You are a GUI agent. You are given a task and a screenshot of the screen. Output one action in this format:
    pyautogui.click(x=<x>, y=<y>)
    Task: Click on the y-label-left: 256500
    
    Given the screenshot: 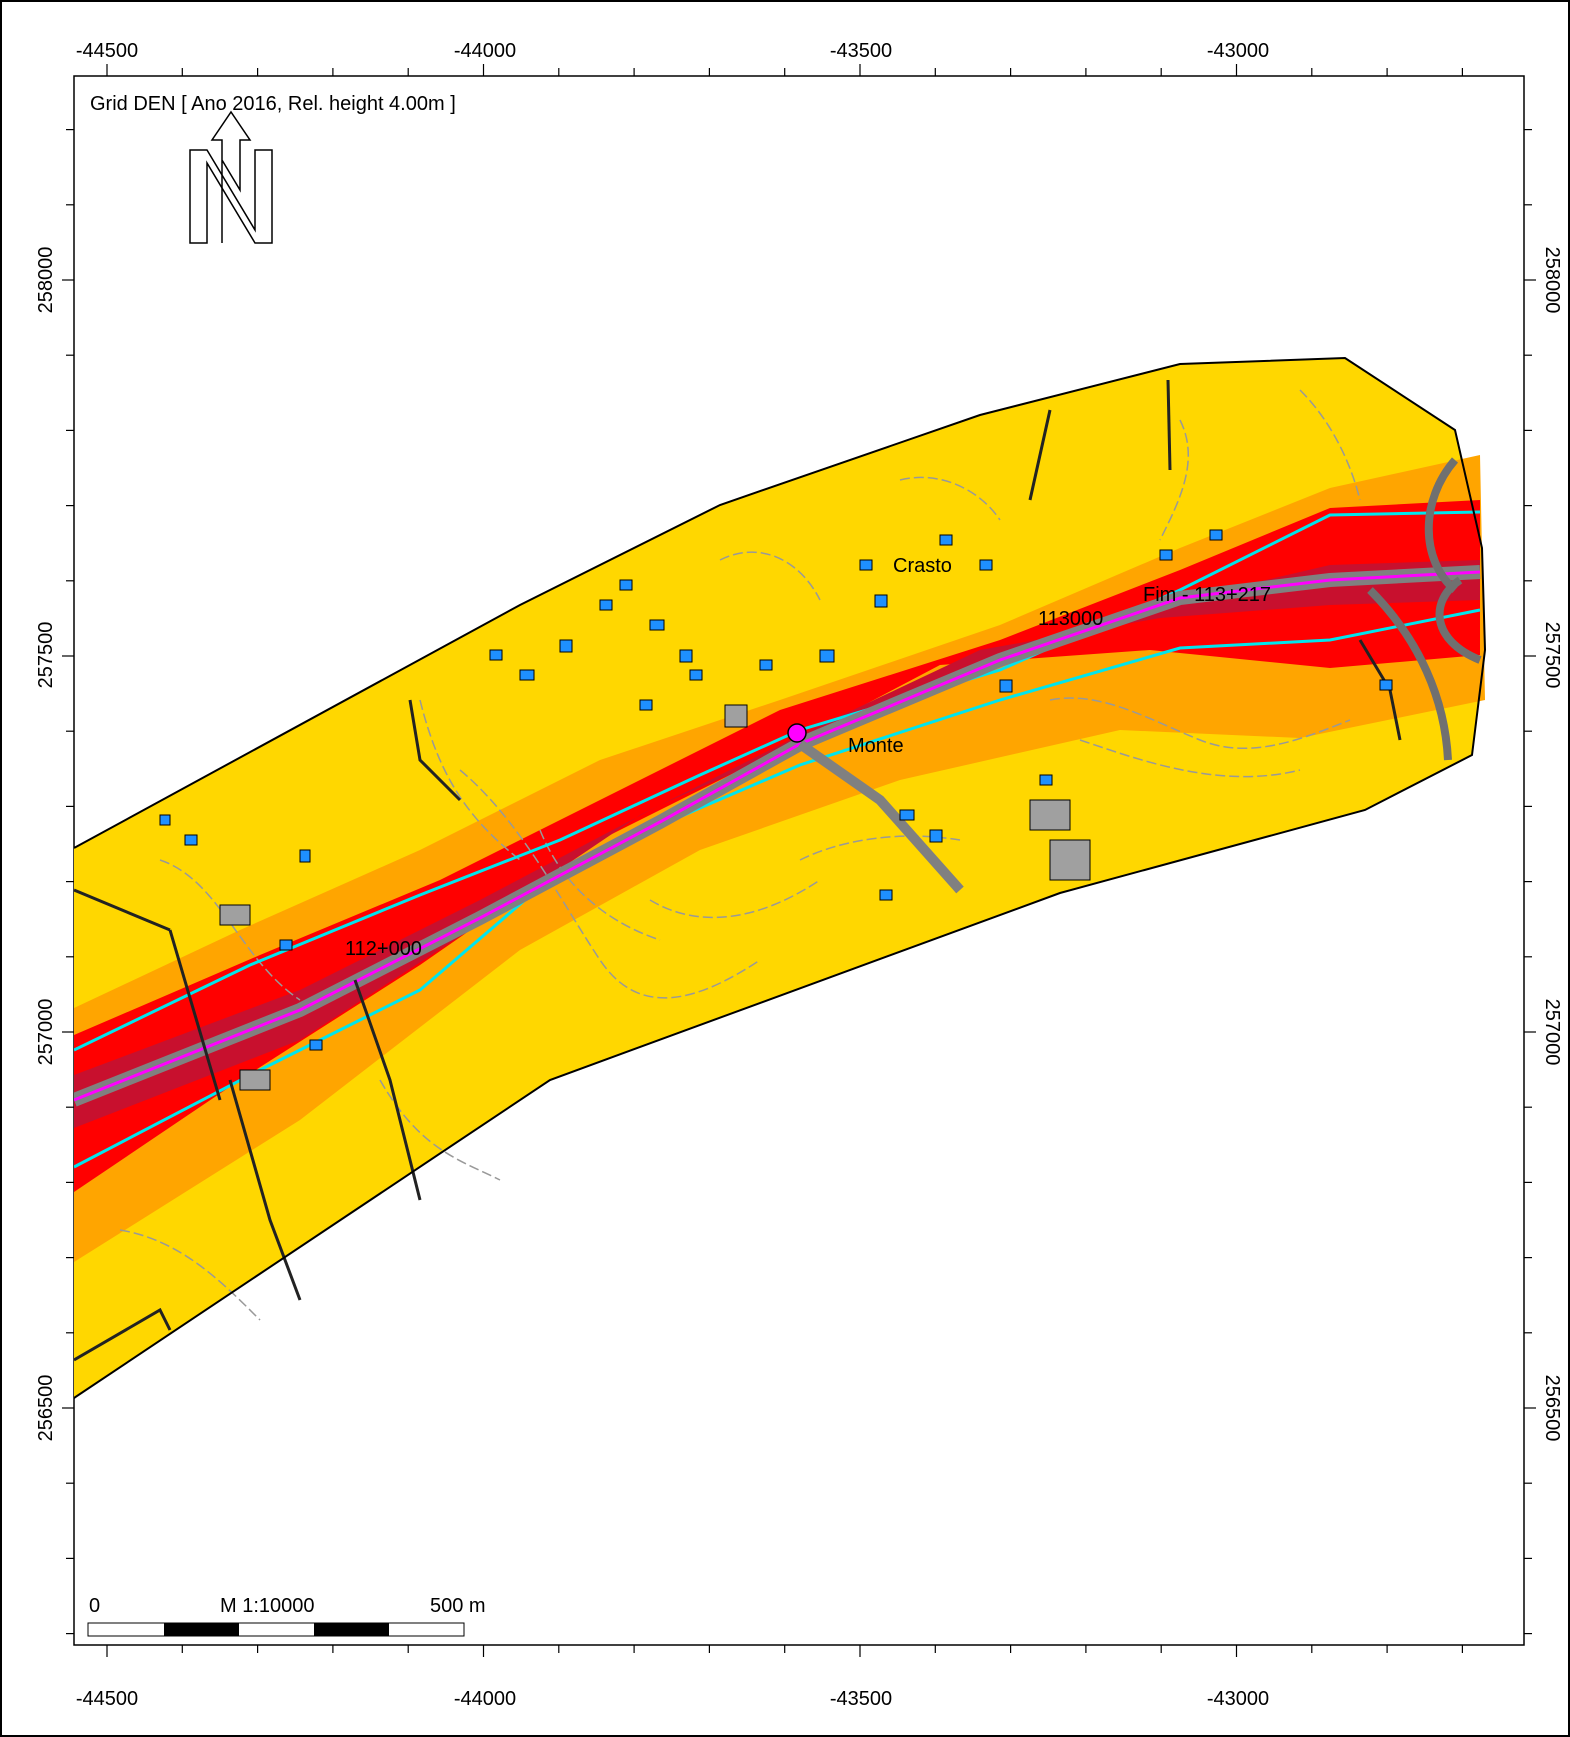 What is the action you would take?
    pyautogui.click(x=46, y=1408)
    